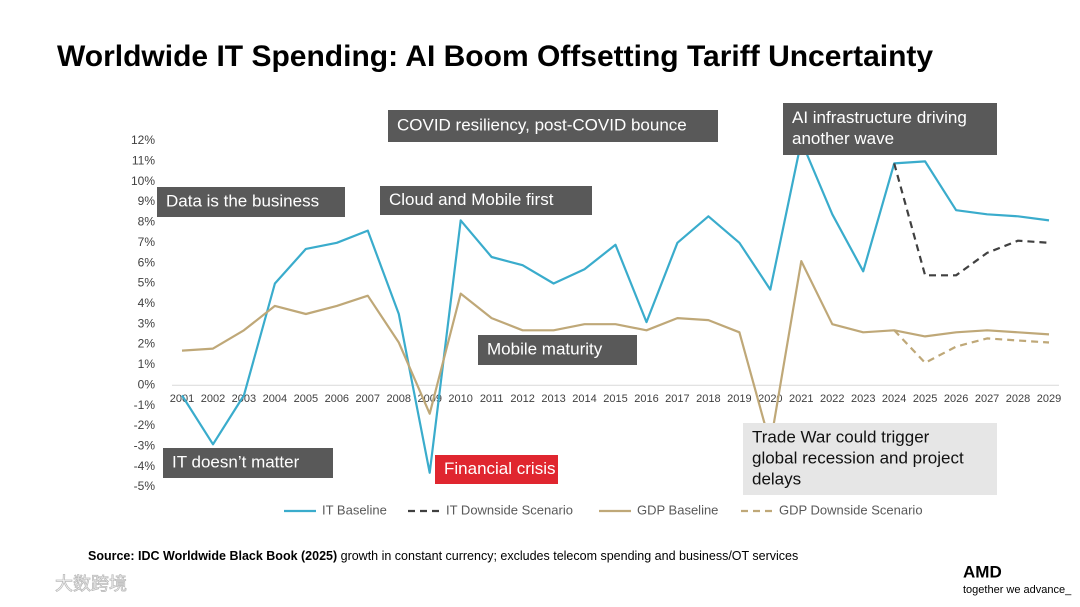  I want to click on x-tick-label: 2006, so click(337, 399).